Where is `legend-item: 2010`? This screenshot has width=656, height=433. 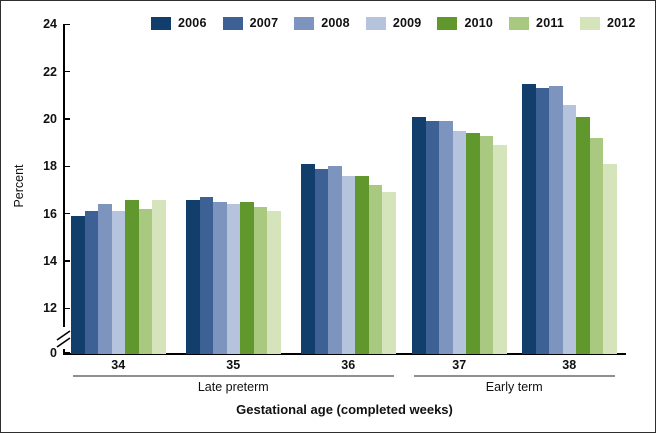 legend-item: 2010 is located at coordinates (465, 23).